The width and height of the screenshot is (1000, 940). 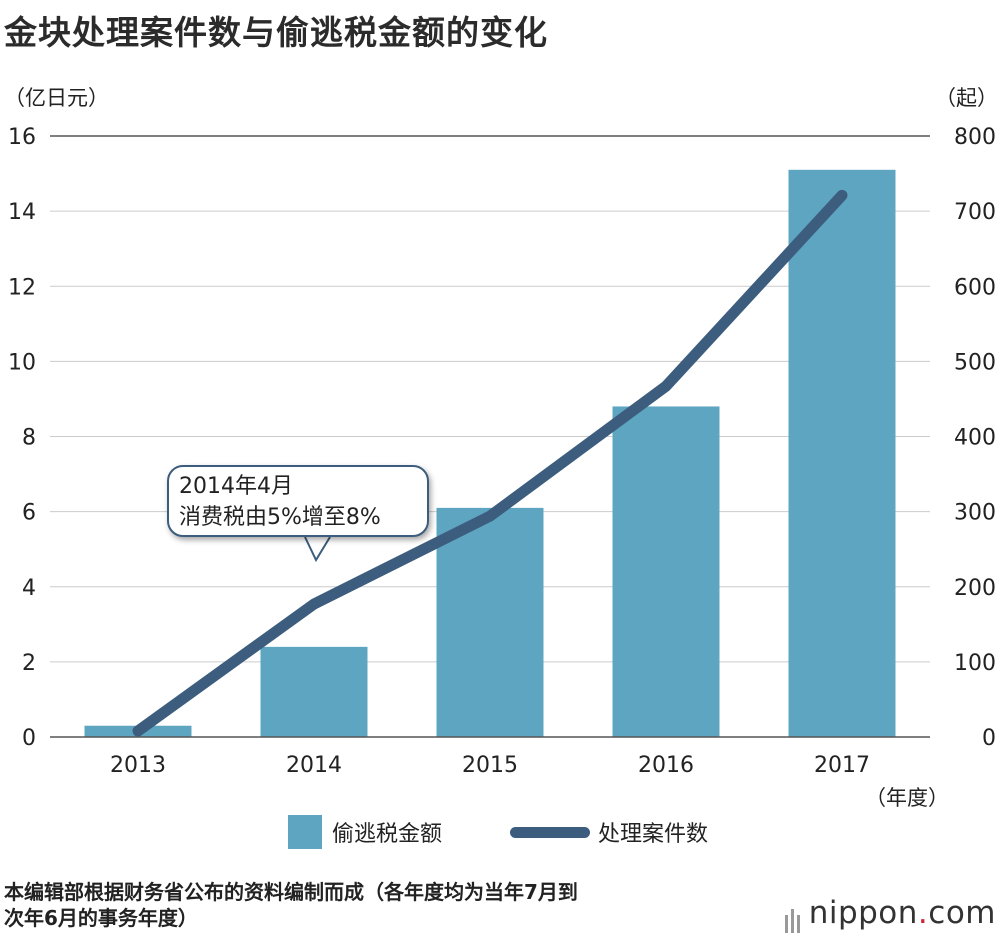 I want to click on y-right-tick-label: 200, so click(x=975, y=588).